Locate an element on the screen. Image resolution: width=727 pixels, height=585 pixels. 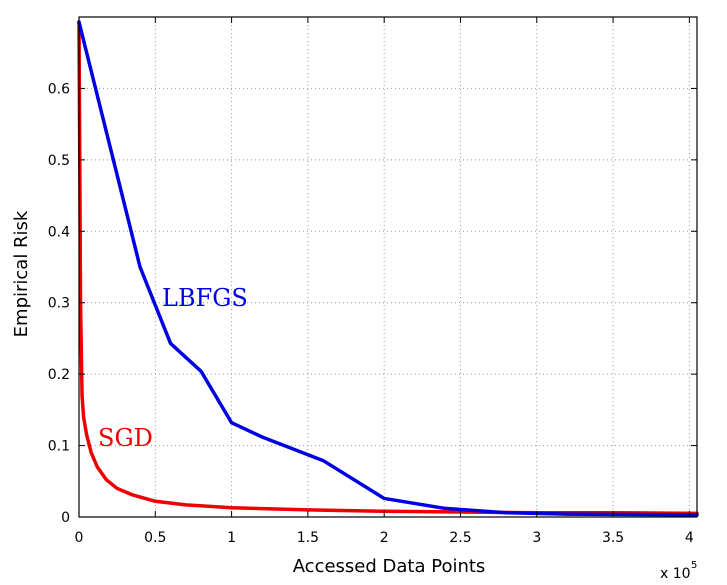
x-tick-label: 1 is located at coordinates (231, 538).